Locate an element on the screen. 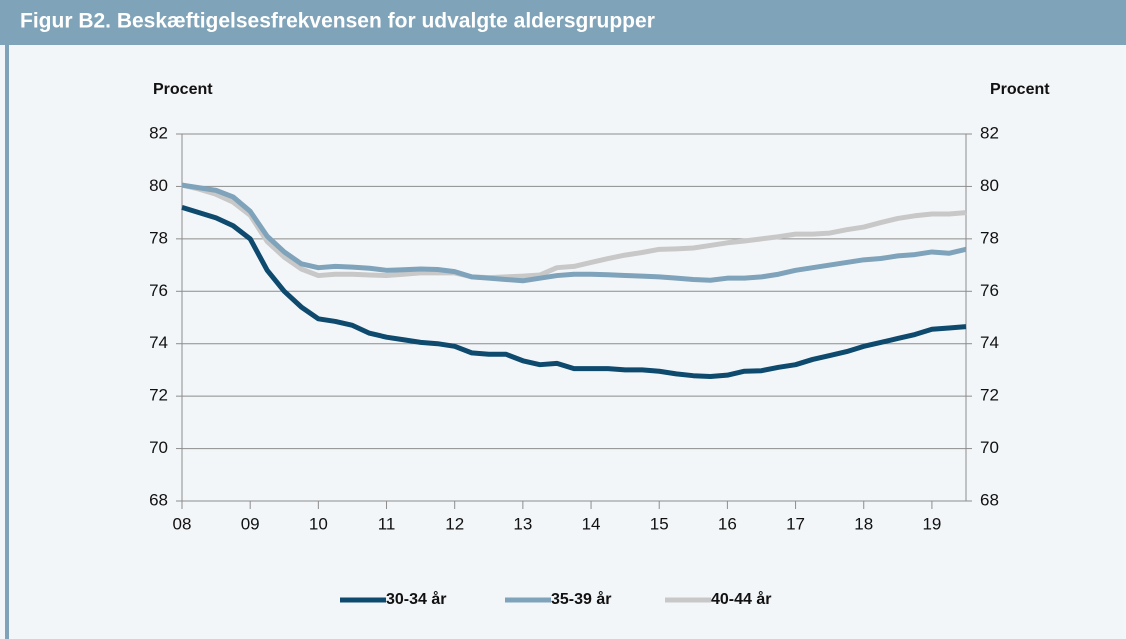 Image resolution: width=1126 pixels, height=639 pixels. y2-tick-label: 82 is located at coordinates (989, 132).